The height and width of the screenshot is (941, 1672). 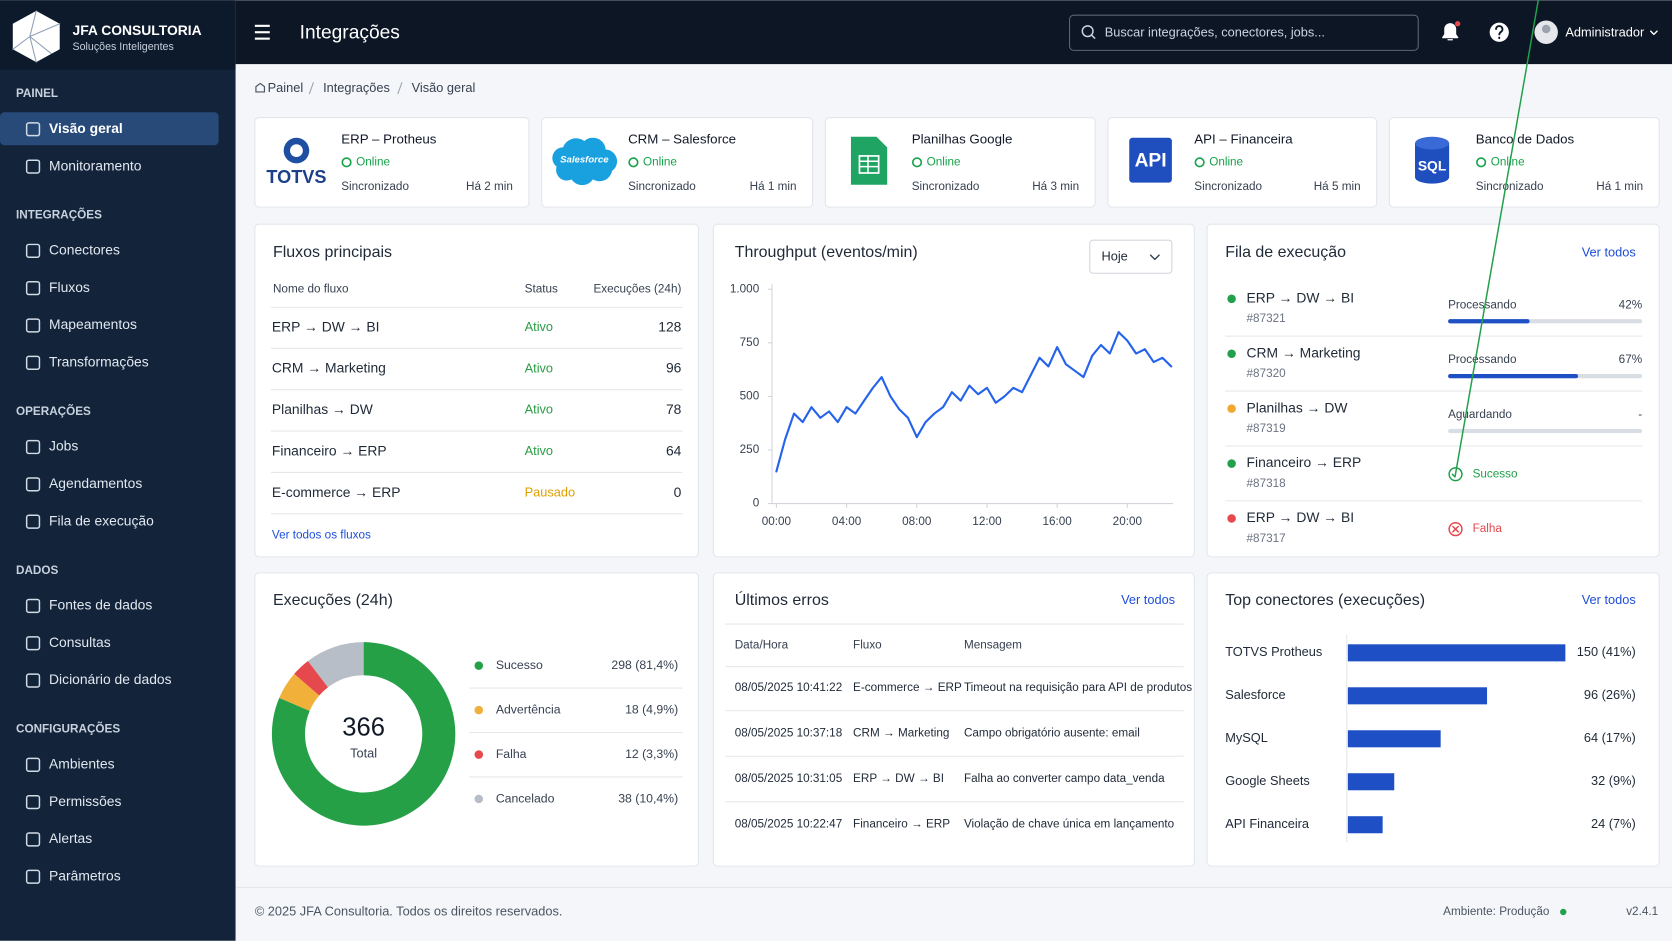 What do you see at coordinates (336, 492) in the screenshot?
I see `flow-name: E-commerce → ERP` at bounding box center [336, 492].